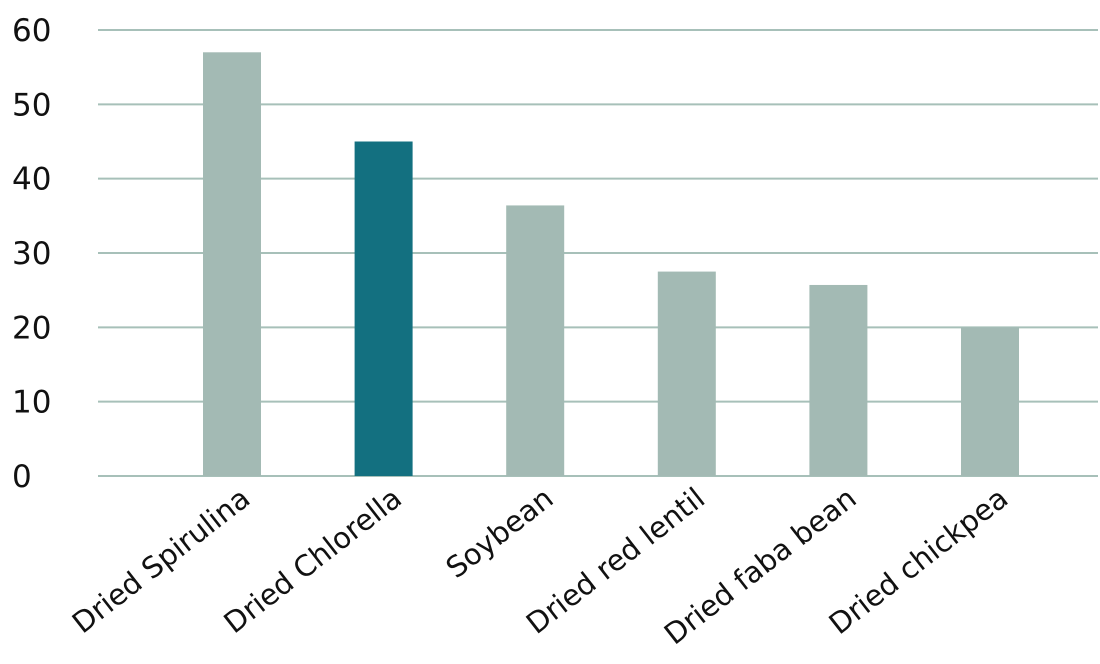 This screenshot has height=664, width=1100. I want to click on bar-soybean, so click(535, 340).